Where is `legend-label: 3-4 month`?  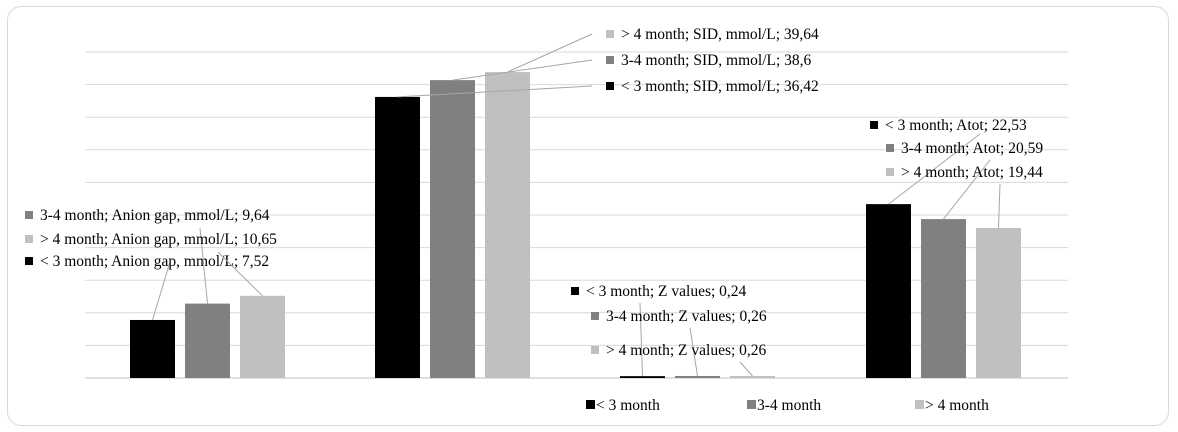 legend-label: 3-4 month is located at coordinates (789, 405).